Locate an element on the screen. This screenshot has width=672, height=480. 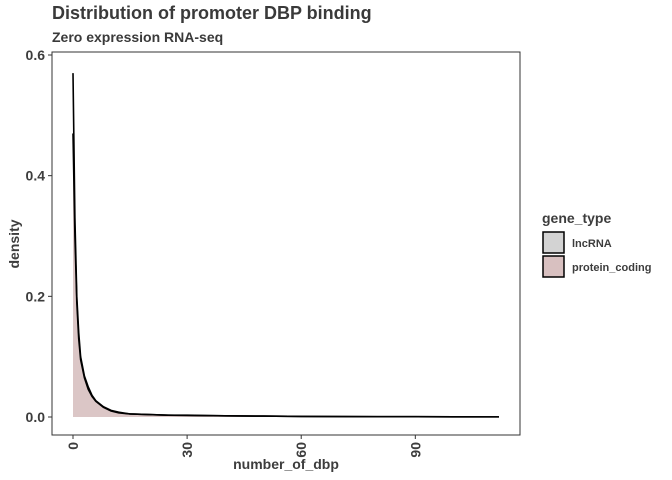
x-tick-label: 60 is located at coordinates (301, 450).